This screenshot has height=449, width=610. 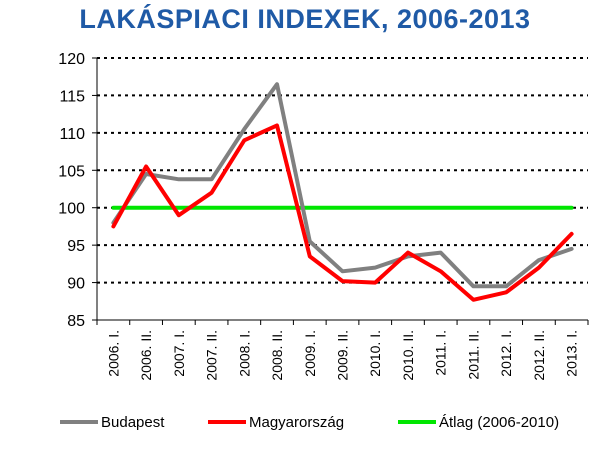 I want to click on x-tick-label: 2010. II., so click(x=408, y=355).